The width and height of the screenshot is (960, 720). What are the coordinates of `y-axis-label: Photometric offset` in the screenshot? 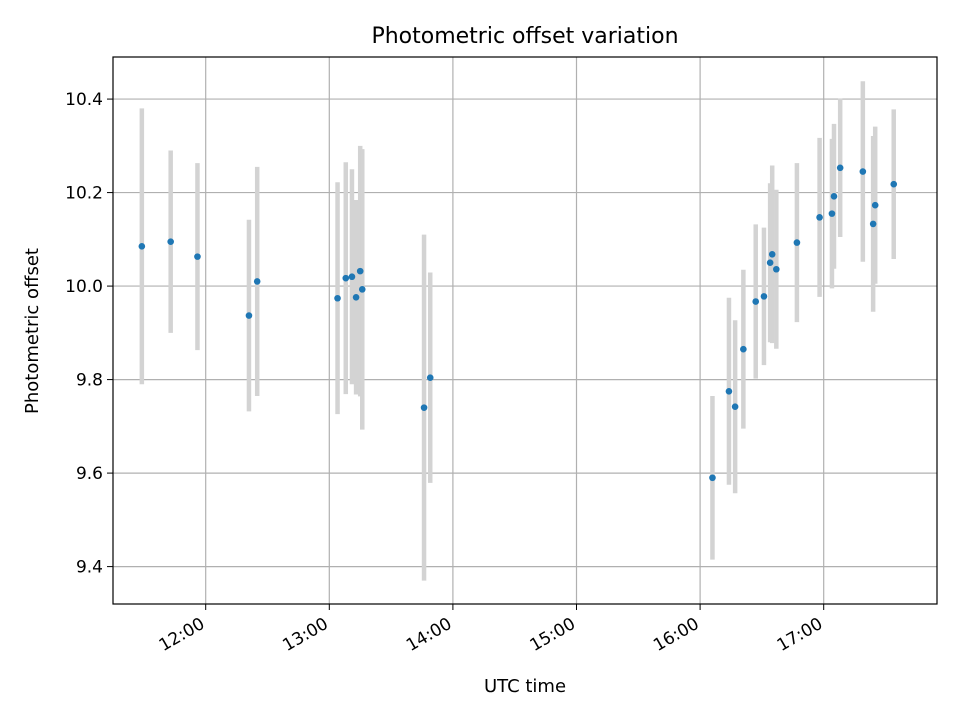 It's located at (32, 331).